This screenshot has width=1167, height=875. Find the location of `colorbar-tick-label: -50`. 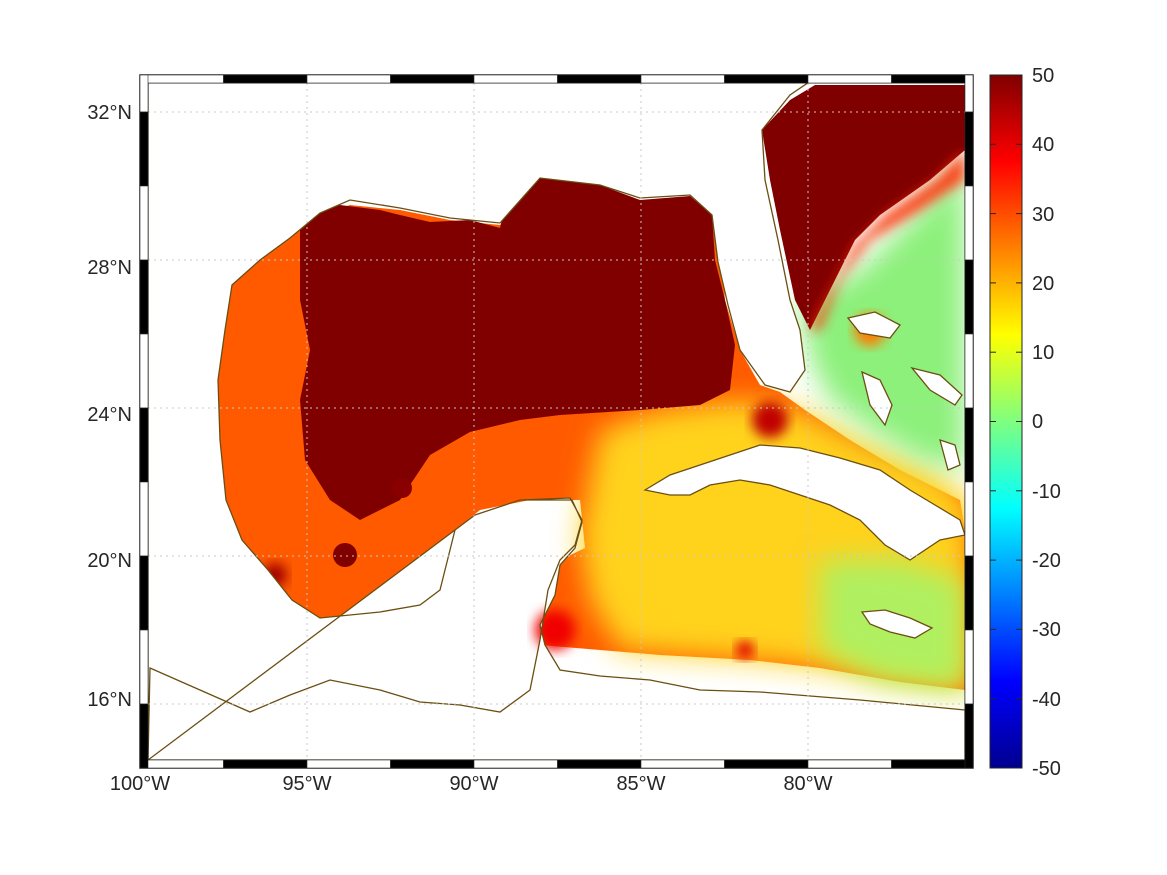

colorbar-tick-label: -50 is located at coordinates (1046, 769).